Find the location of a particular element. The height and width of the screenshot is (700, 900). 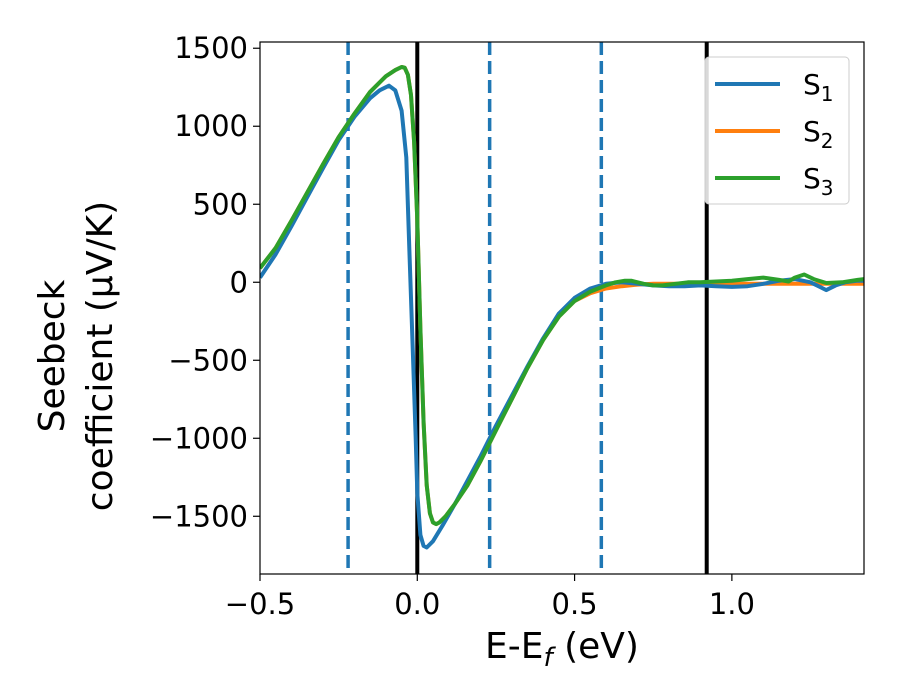

legend: S1 S2 S3 is located at coordinates (777, 130).